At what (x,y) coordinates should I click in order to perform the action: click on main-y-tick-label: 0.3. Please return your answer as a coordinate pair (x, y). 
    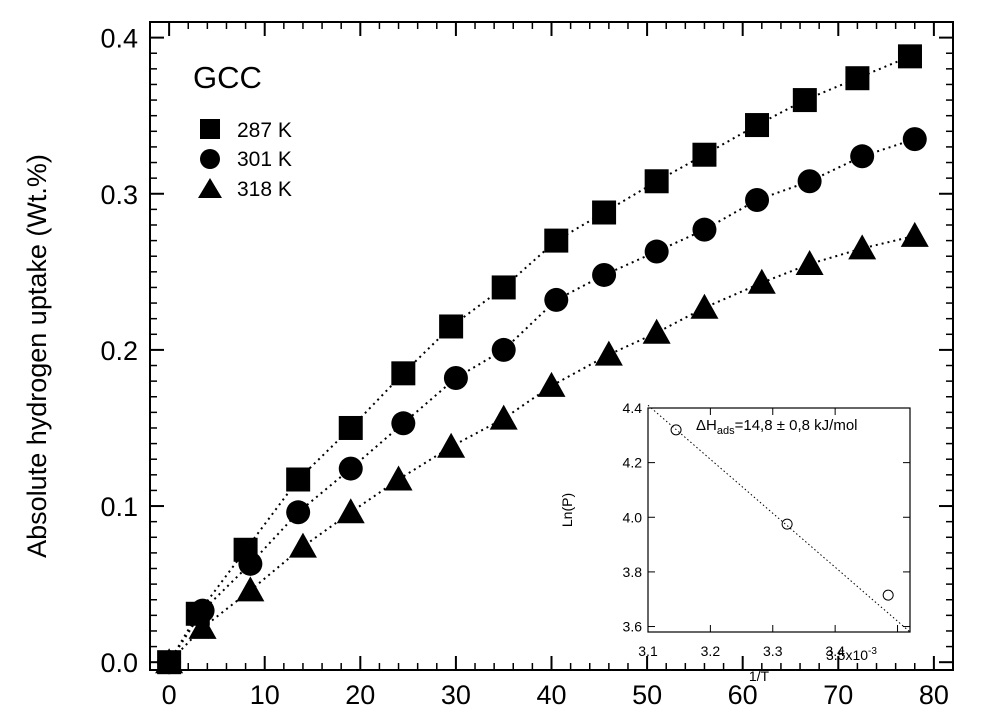
    Looking at the image, I should click on (119, 195).